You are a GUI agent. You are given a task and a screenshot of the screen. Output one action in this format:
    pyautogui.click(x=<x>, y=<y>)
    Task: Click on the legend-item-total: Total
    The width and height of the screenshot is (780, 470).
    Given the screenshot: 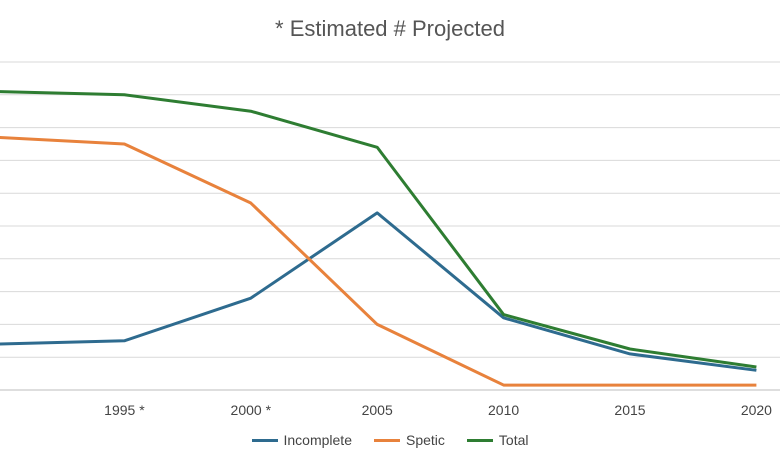 What is the action you would take?
    pyautogui.click(x=497, y=440)
    